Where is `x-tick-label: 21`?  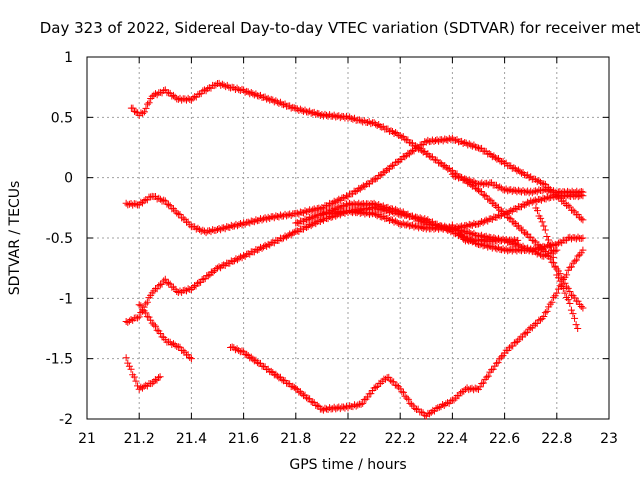
x-tick-label: 21 is located at coordinates (87, 439).